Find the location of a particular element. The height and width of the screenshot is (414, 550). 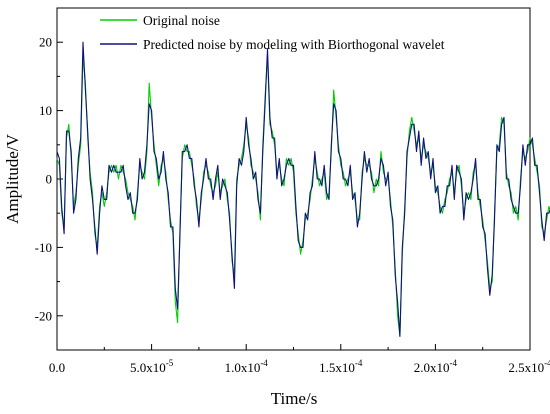

x-tick-label: 1.0x10⁻⁴ is located at coordinates (247, 366).